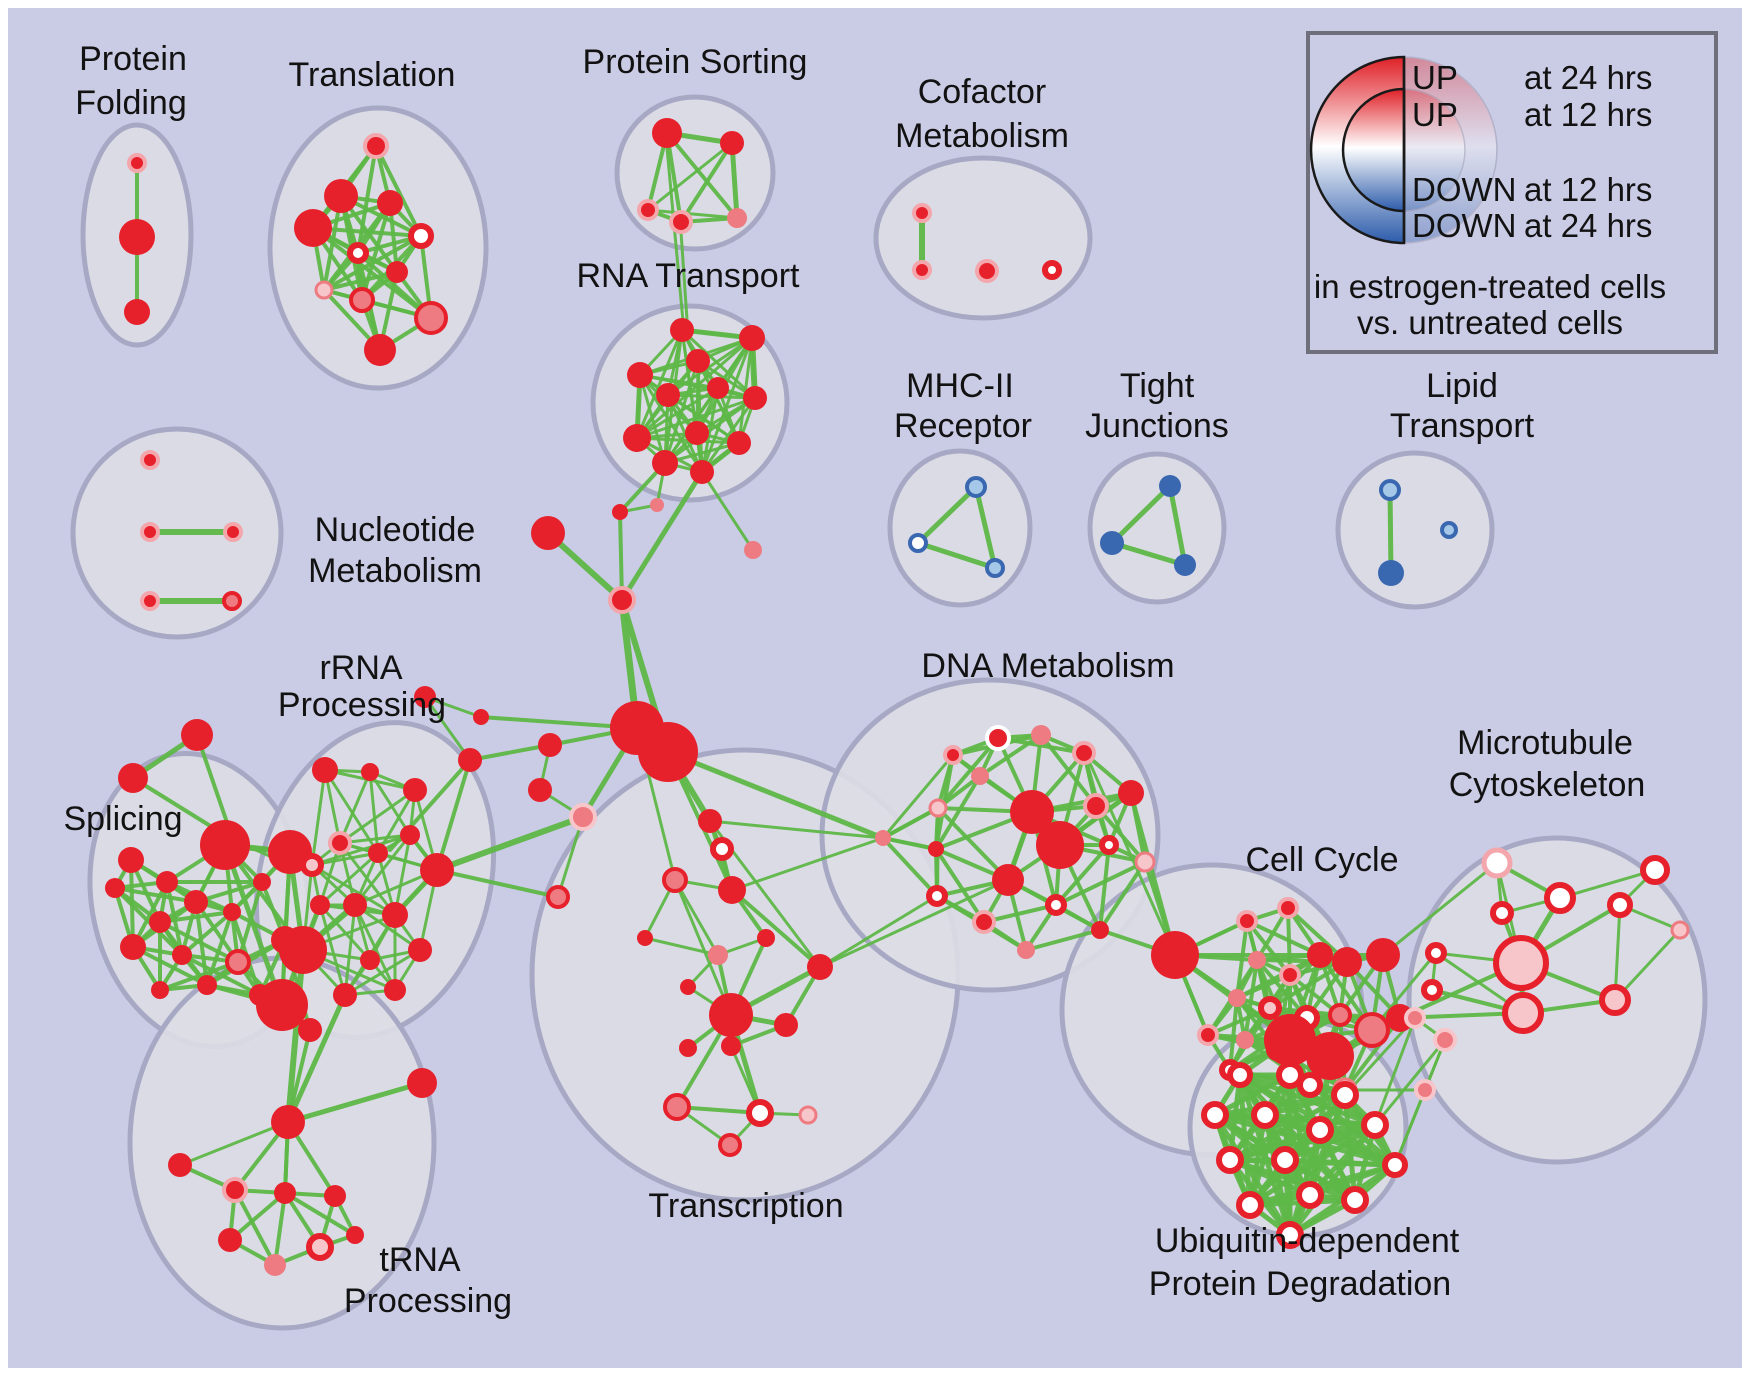  I want to click on dna-metabolism-edge, so click(1010, 755).